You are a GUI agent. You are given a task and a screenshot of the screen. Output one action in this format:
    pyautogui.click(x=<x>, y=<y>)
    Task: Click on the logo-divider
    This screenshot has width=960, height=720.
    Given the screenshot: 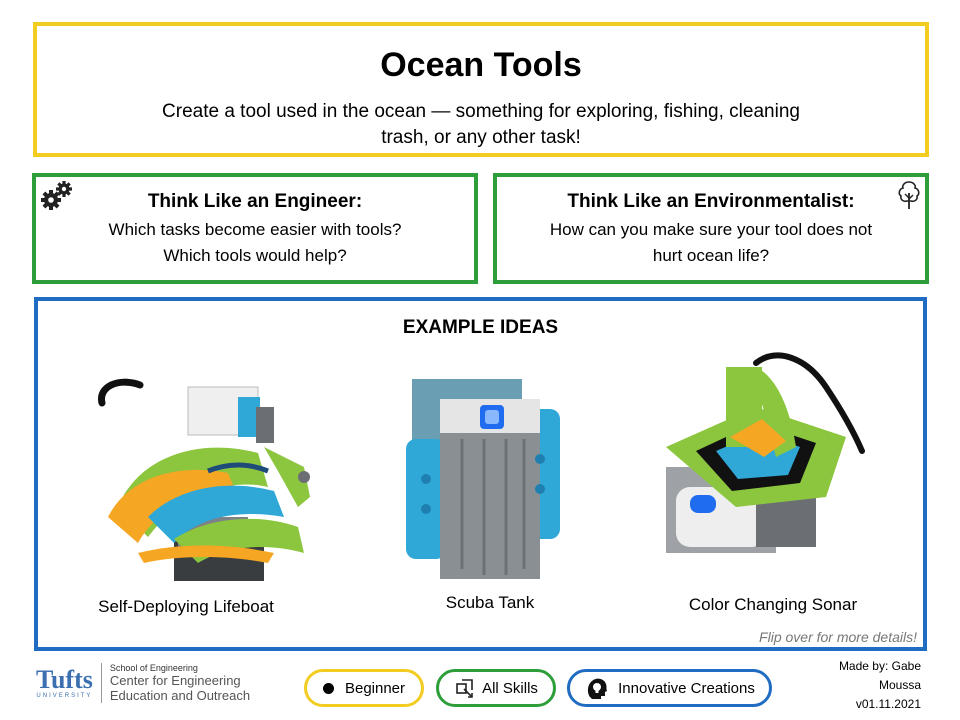 What is the action you would take?
    pyautogui.click(x=101, y=683)
    